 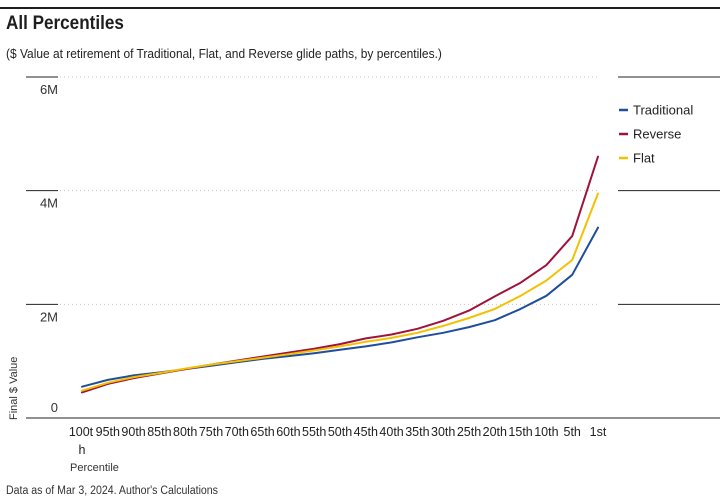 What do you see at coordinates (159, 432) in the screenshot?
I see `x-tick-label: 85th` at bounding box center [159, 432].